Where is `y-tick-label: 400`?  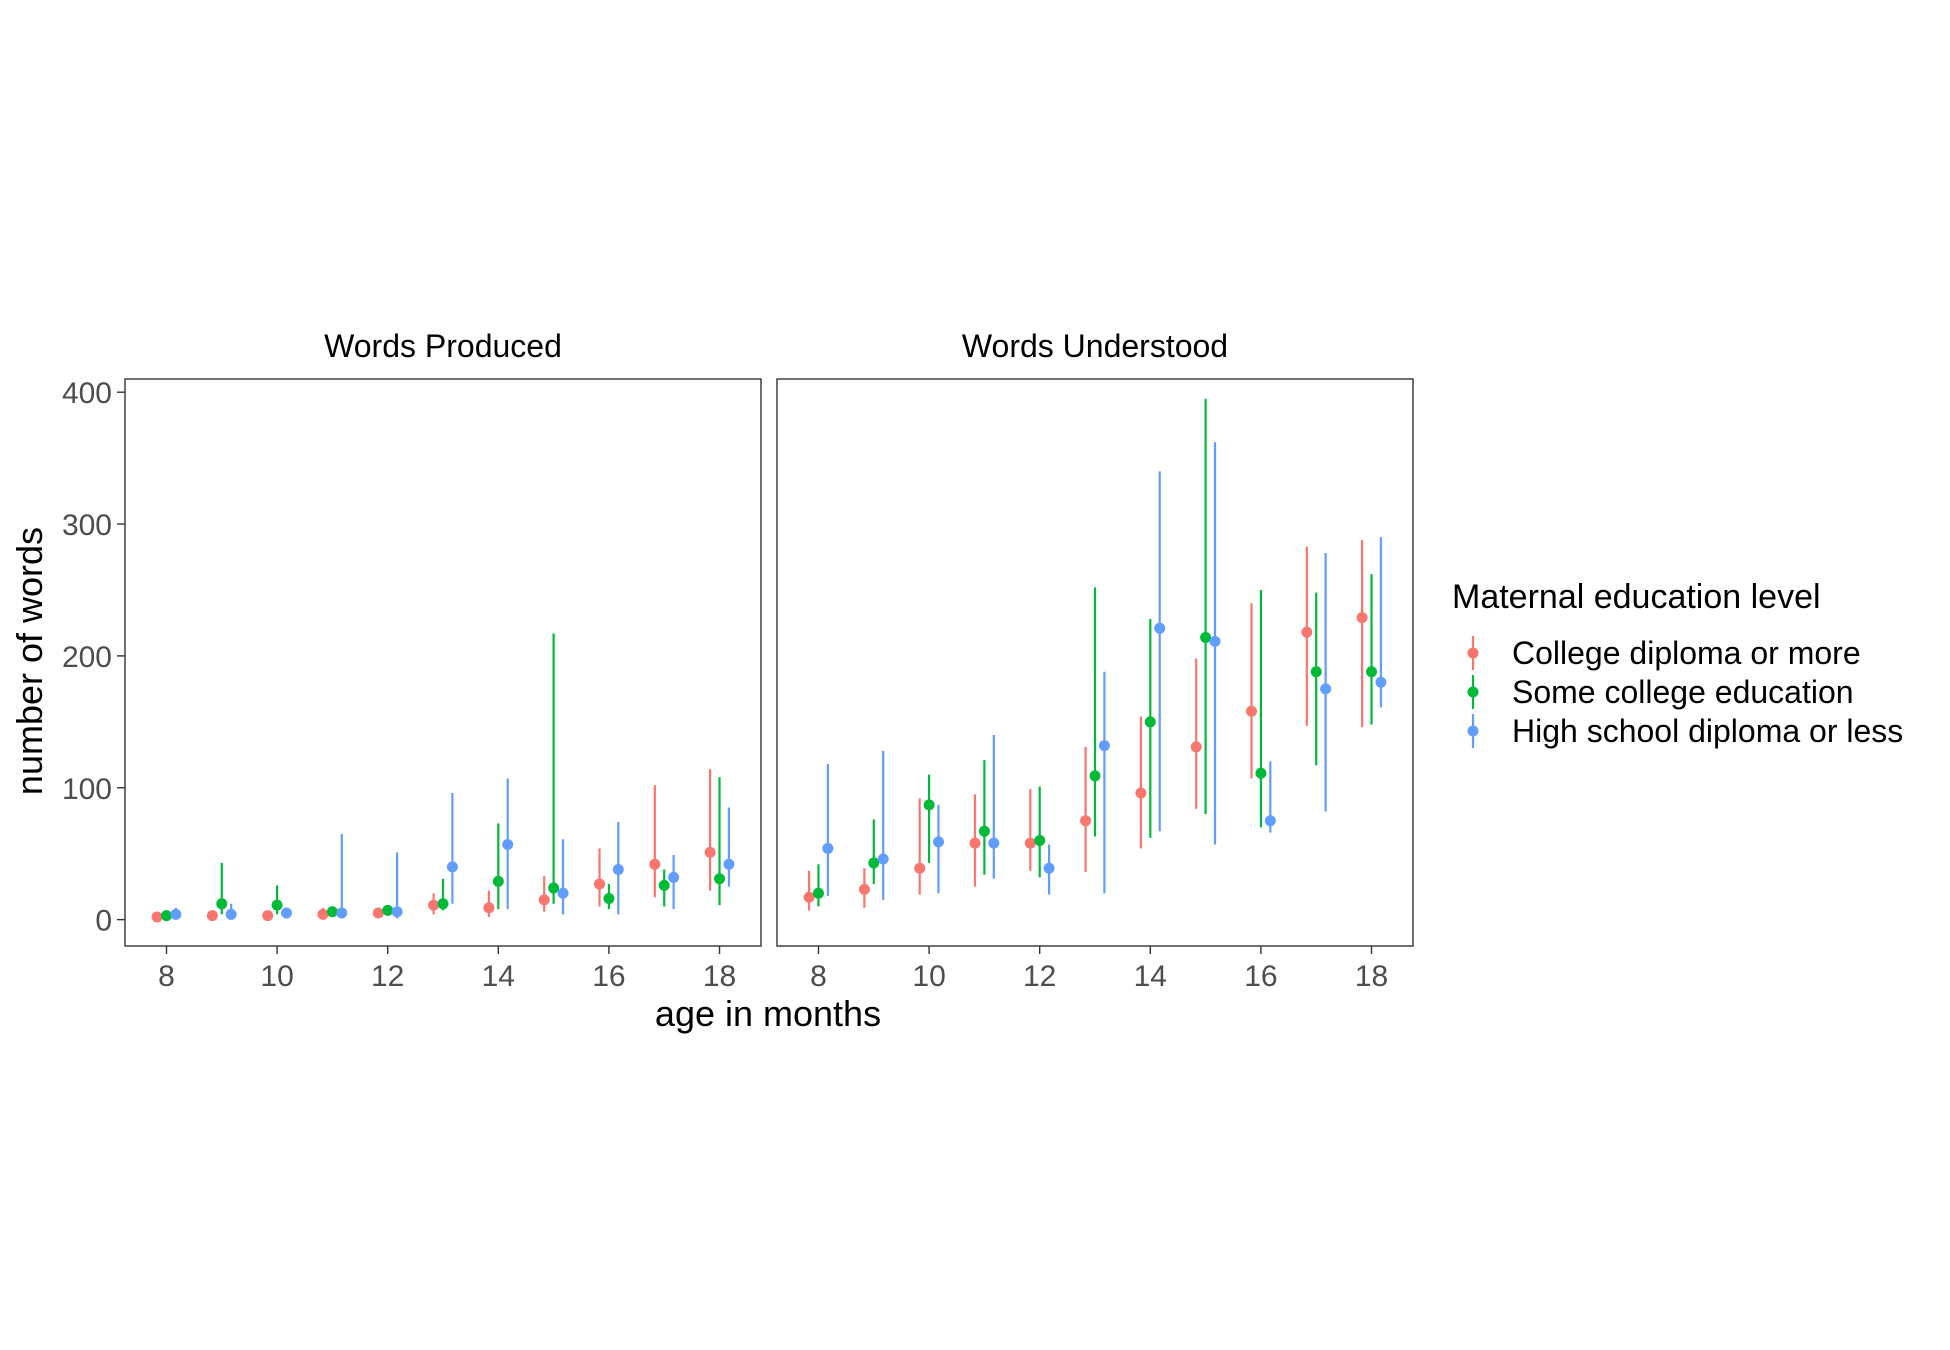 y-tick-label: 400 is located at coordinates (87, 393).